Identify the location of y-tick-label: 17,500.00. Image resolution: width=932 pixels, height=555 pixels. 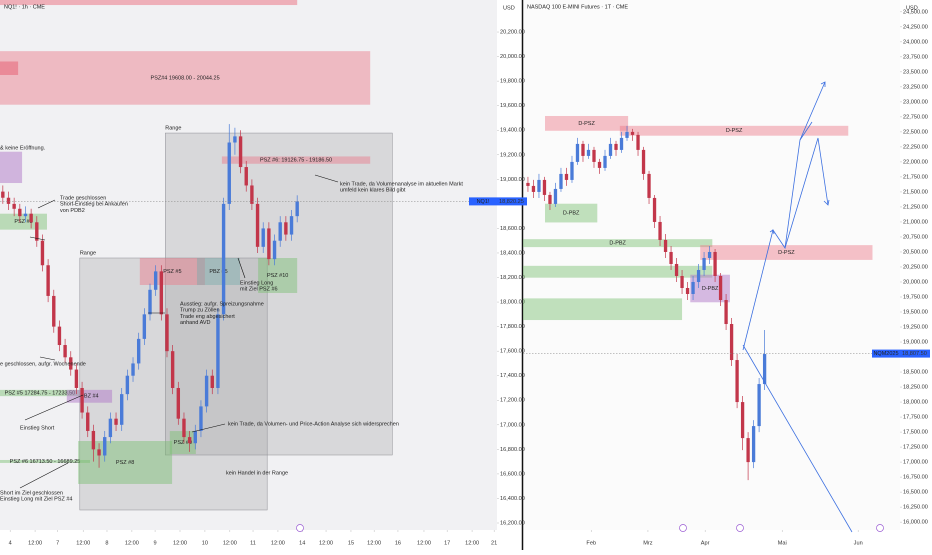
(915, 433).